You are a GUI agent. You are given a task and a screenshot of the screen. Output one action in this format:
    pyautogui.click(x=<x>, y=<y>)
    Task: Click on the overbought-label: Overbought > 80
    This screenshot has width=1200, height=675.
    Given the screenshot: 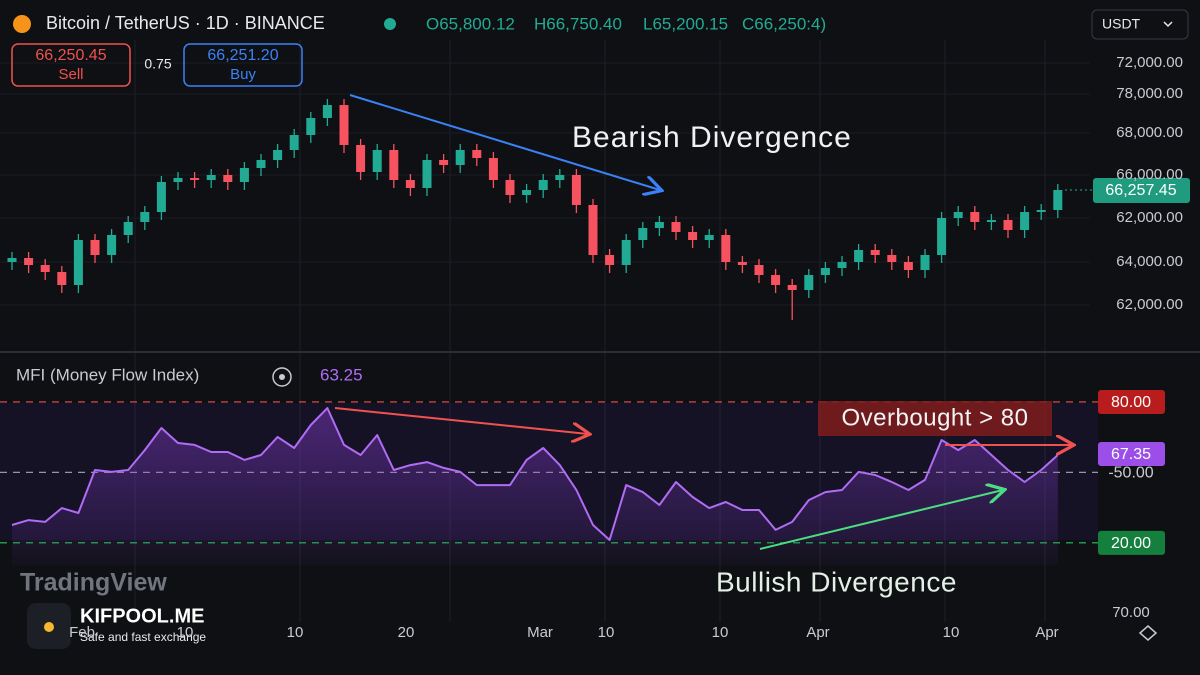 What is the action you would take?
    pyautogui.click(x=935, y=417)
    